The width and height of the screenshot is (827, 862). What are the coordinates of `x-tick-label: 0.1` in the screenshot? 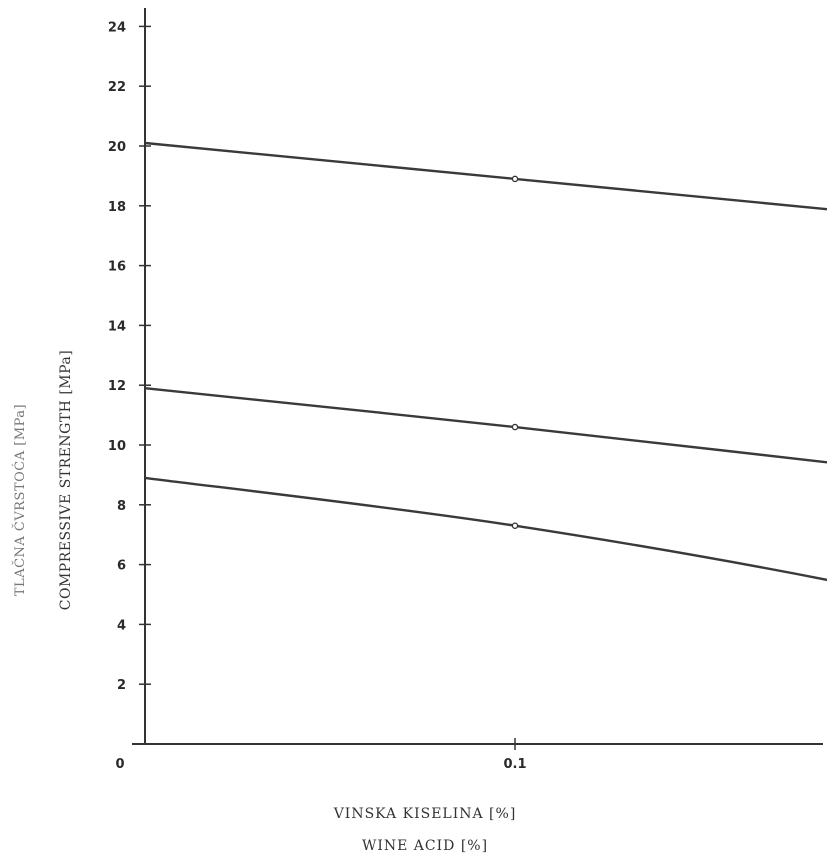 It's located at (514, 764).